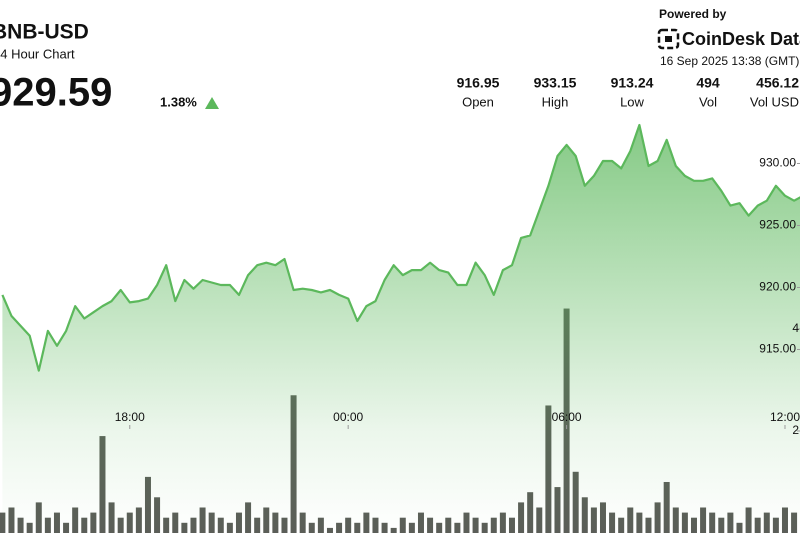 The width and height of the screenshot is (800, 533). Describe the element at coordinates (130, 417) in the screenshot. I see `x-tick-label: 18:00` at that location.